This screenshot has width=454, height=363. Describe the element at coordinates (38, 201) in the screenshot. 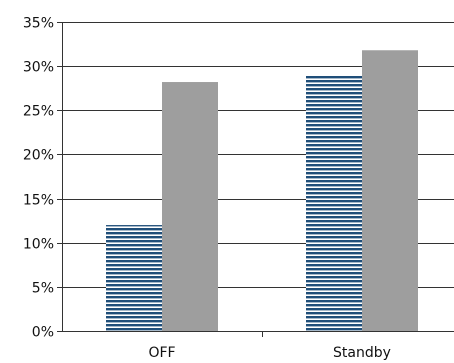

I see `y-tick-label: 15%` at that location.